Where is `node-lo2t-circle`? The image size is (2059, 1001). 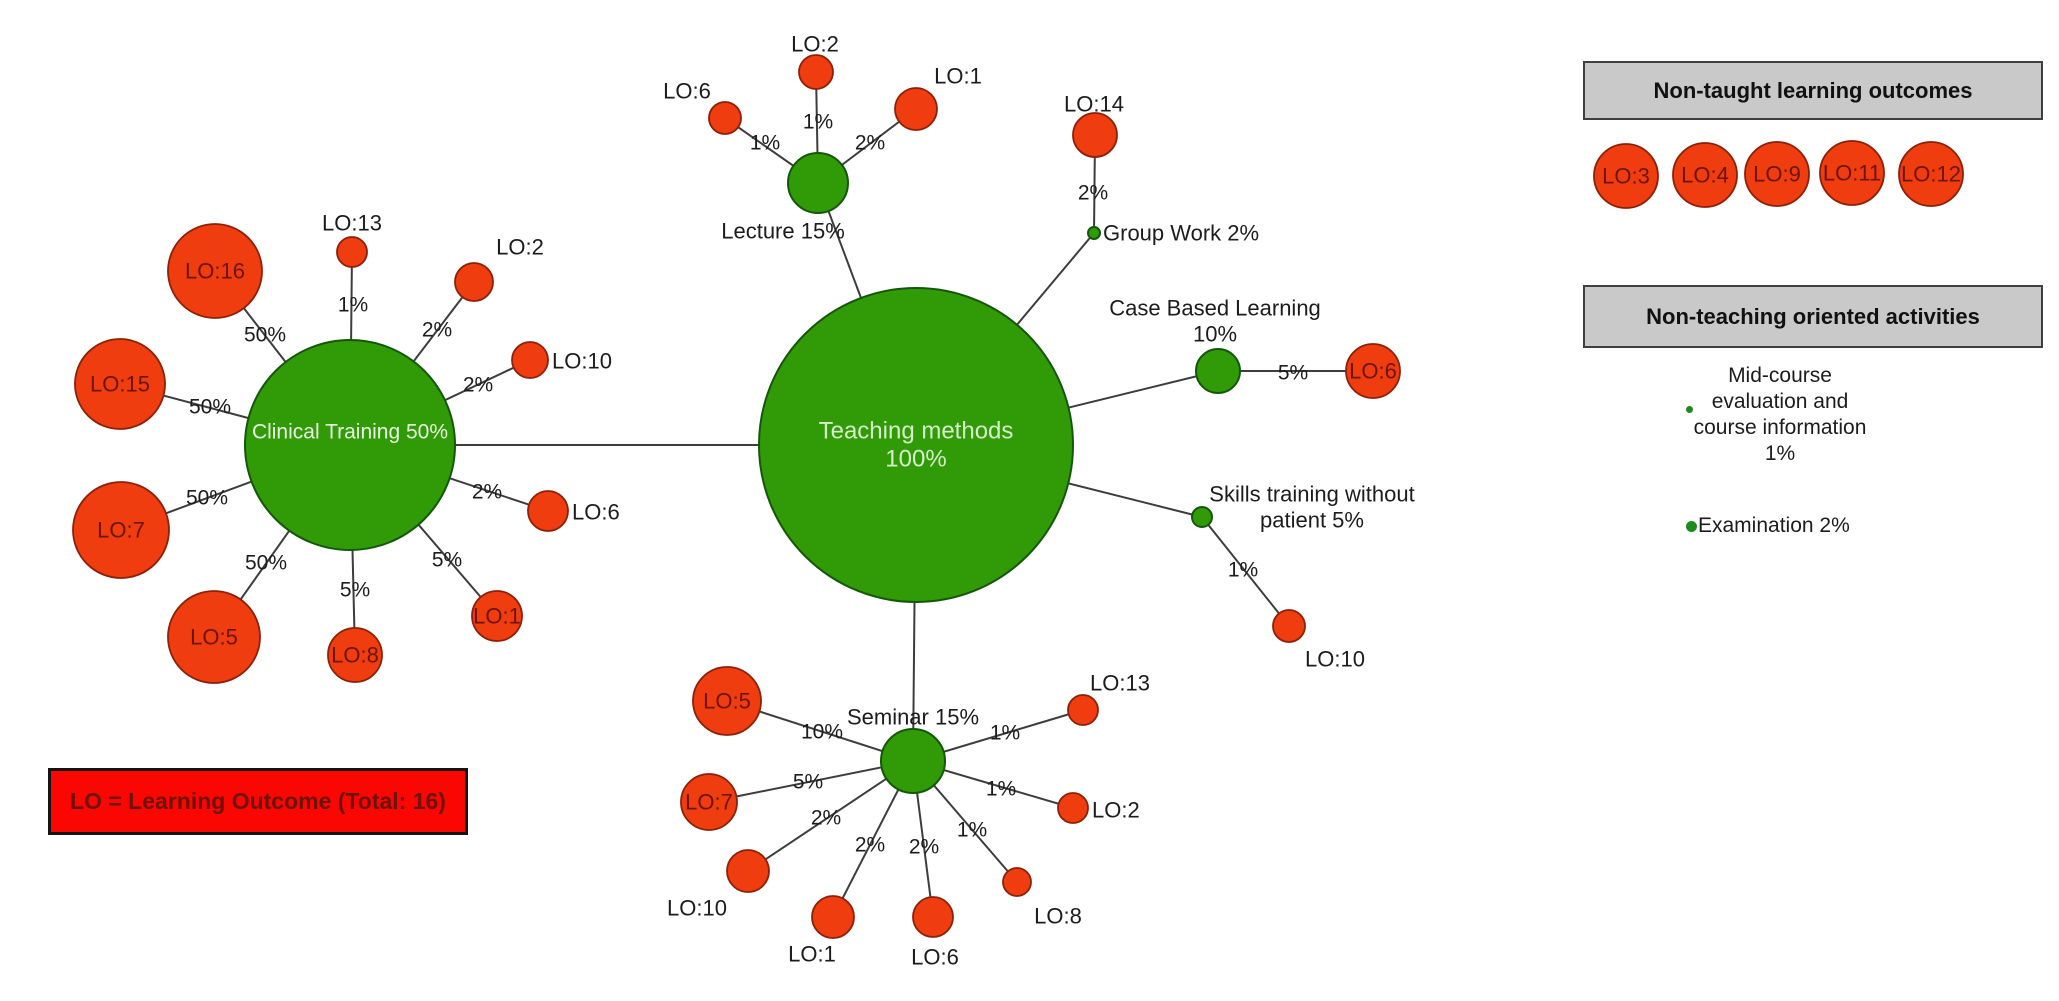 node-lo2t-circle is located at coordinates (816, 72).